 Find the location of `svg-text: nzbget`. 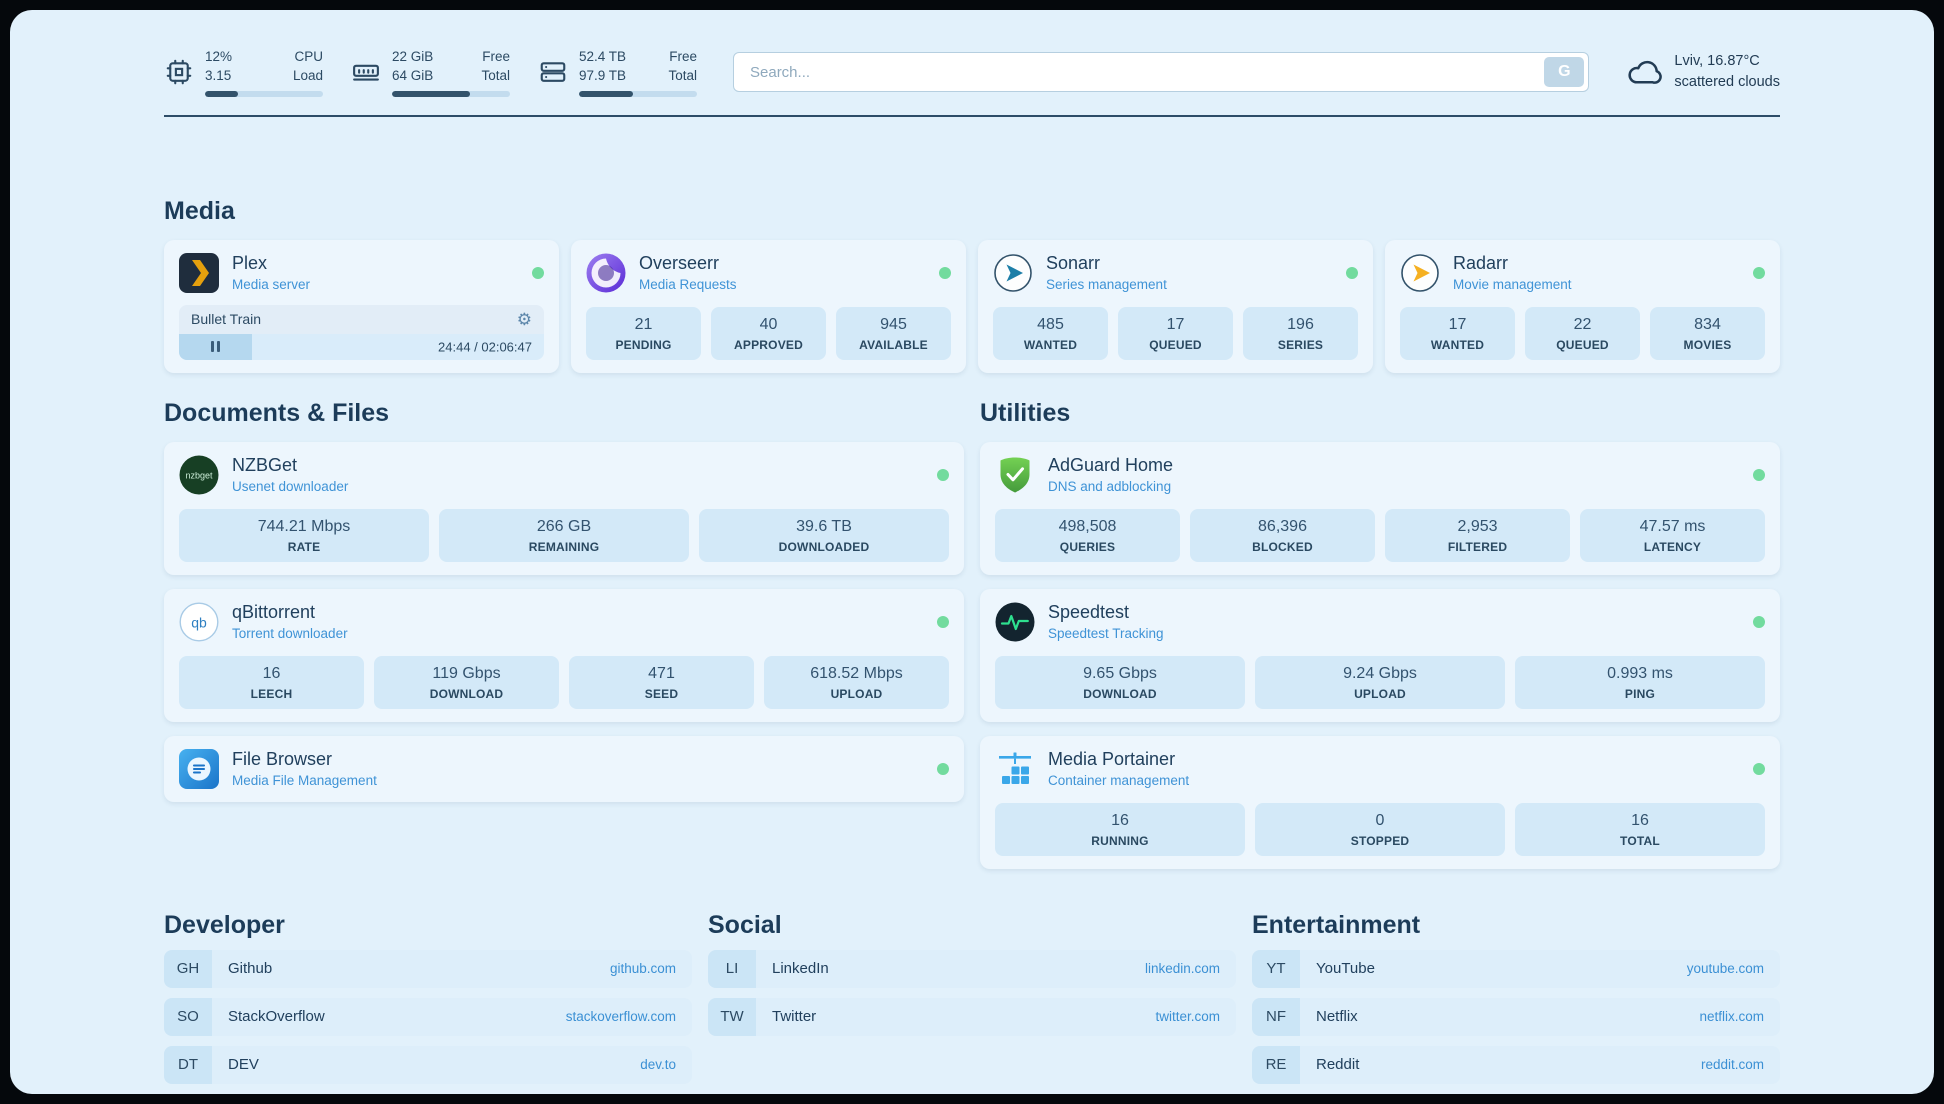

svg-text: nzbget is located at coordinates (199, 475).